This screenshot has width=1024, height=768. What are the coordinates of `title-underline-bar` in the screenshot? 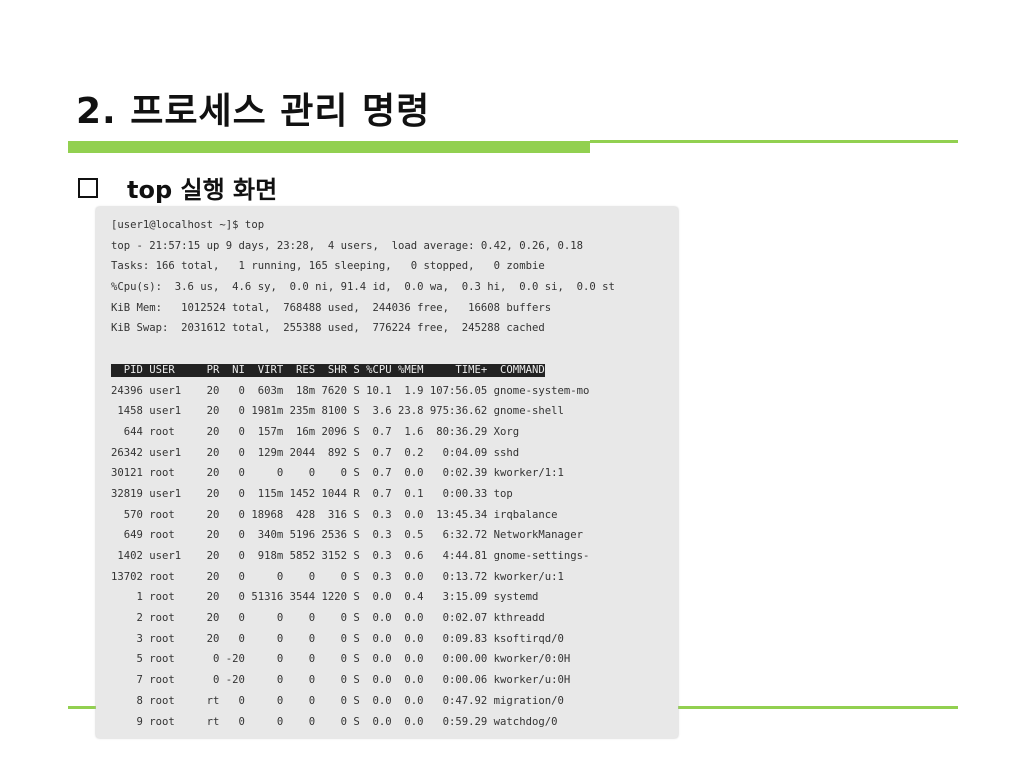 It's located at (329, 147).